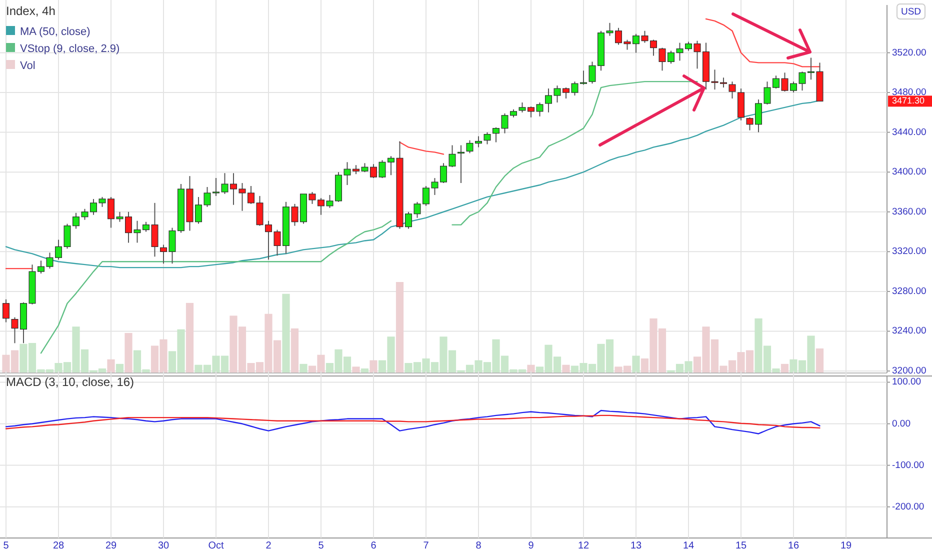 The image size is (932, 550). Describe the element at coordinates (909, 172) in the screenshot. I see `y-tick-label: 3400.00` at that location.